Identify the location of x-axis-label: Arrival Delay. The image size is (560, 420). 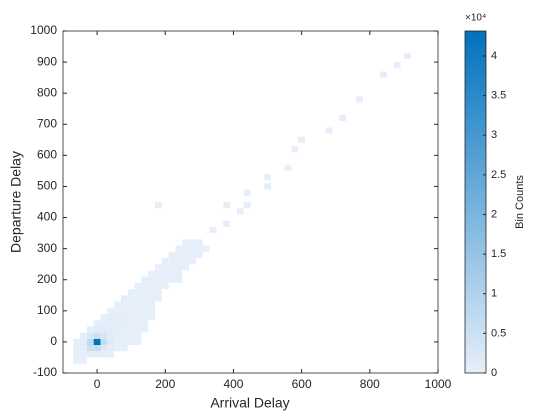
(249, 403).